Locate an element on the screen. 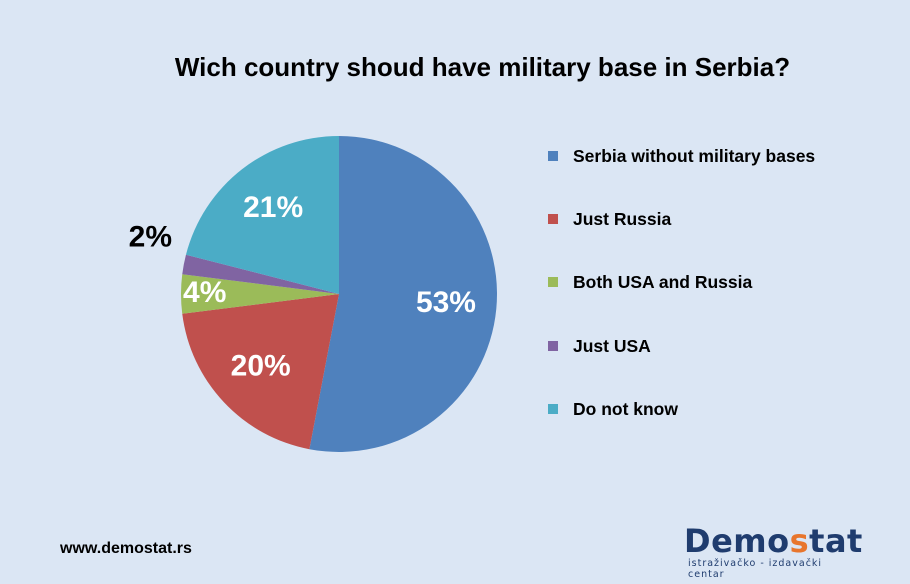  slice-both-usa-russia is located at coordinates (260, 294).